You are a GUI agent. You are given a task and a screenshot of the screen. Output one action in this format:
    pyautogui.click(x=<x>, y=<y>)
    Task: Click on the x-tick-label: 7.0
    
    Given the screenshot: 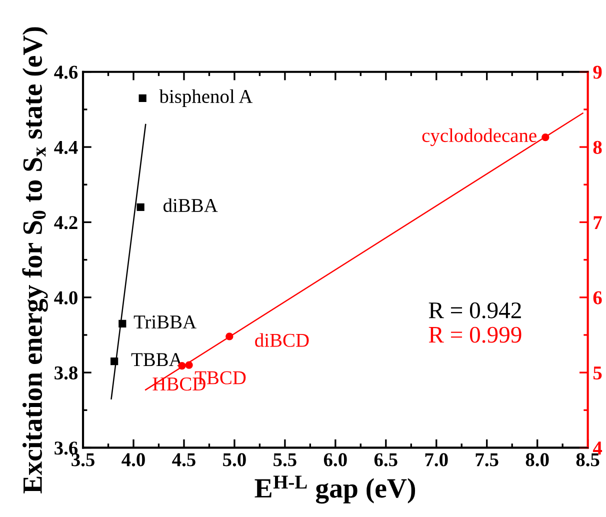 What is the action you would take?
    pyautogui.click(x=436, y=459)
    